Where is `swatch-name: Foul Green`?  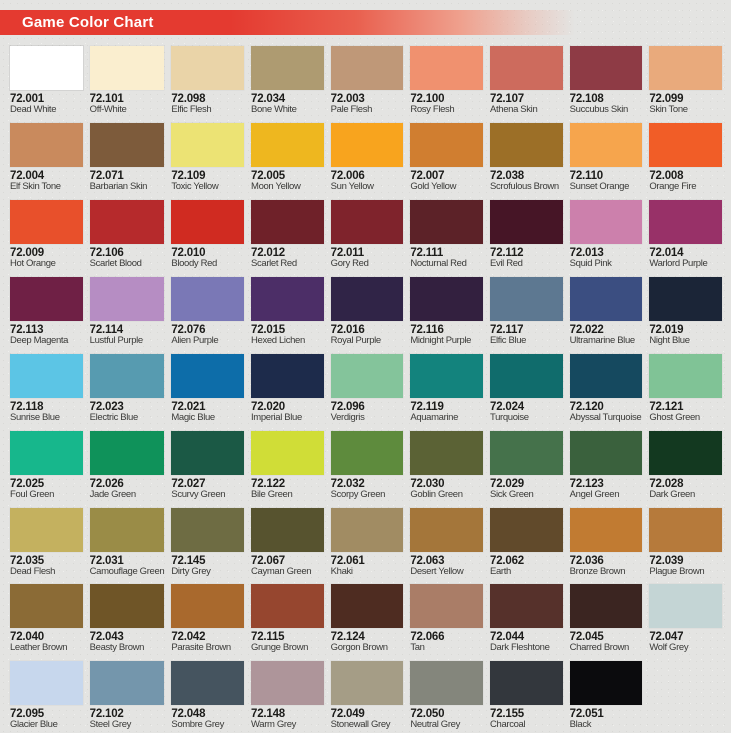
swatch-name: Foul Green is located at coordinates (32, 494).